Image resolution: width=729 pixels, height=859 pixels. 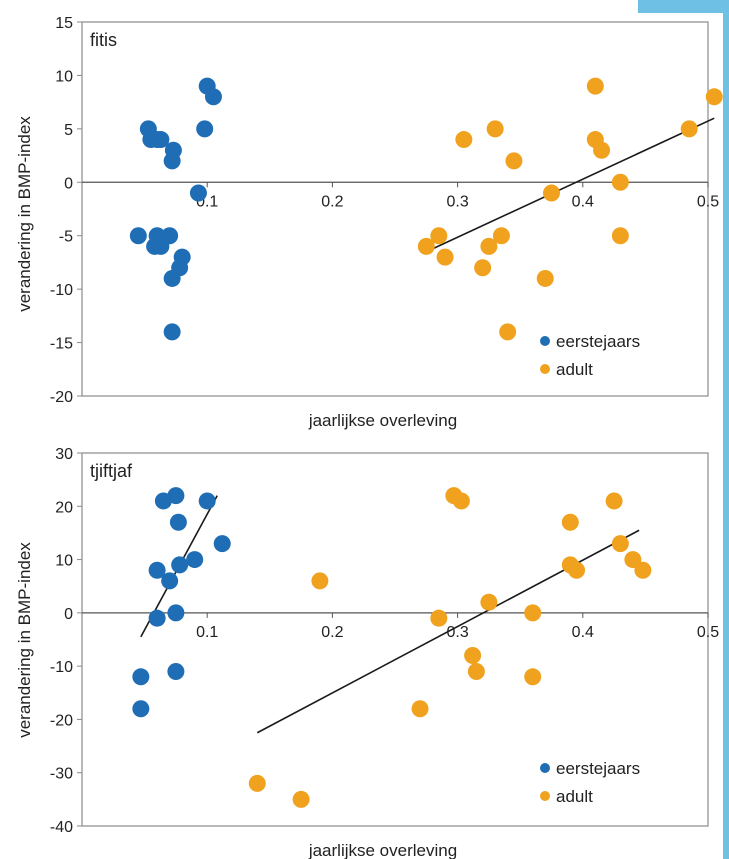 I want to click on accent-bar-top, so click(x=683, y=6).